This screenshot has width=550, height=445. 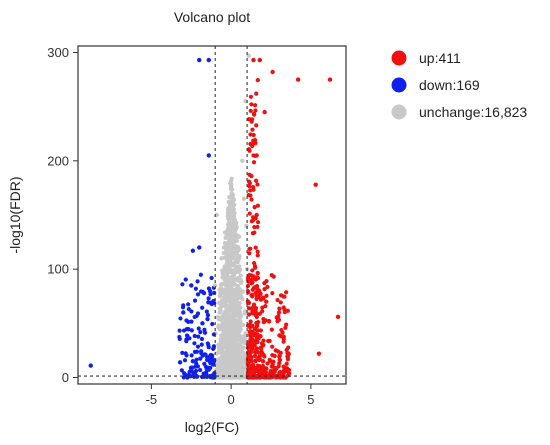 I want to click on y-tick-label: 200, so click(x=58, y=160).